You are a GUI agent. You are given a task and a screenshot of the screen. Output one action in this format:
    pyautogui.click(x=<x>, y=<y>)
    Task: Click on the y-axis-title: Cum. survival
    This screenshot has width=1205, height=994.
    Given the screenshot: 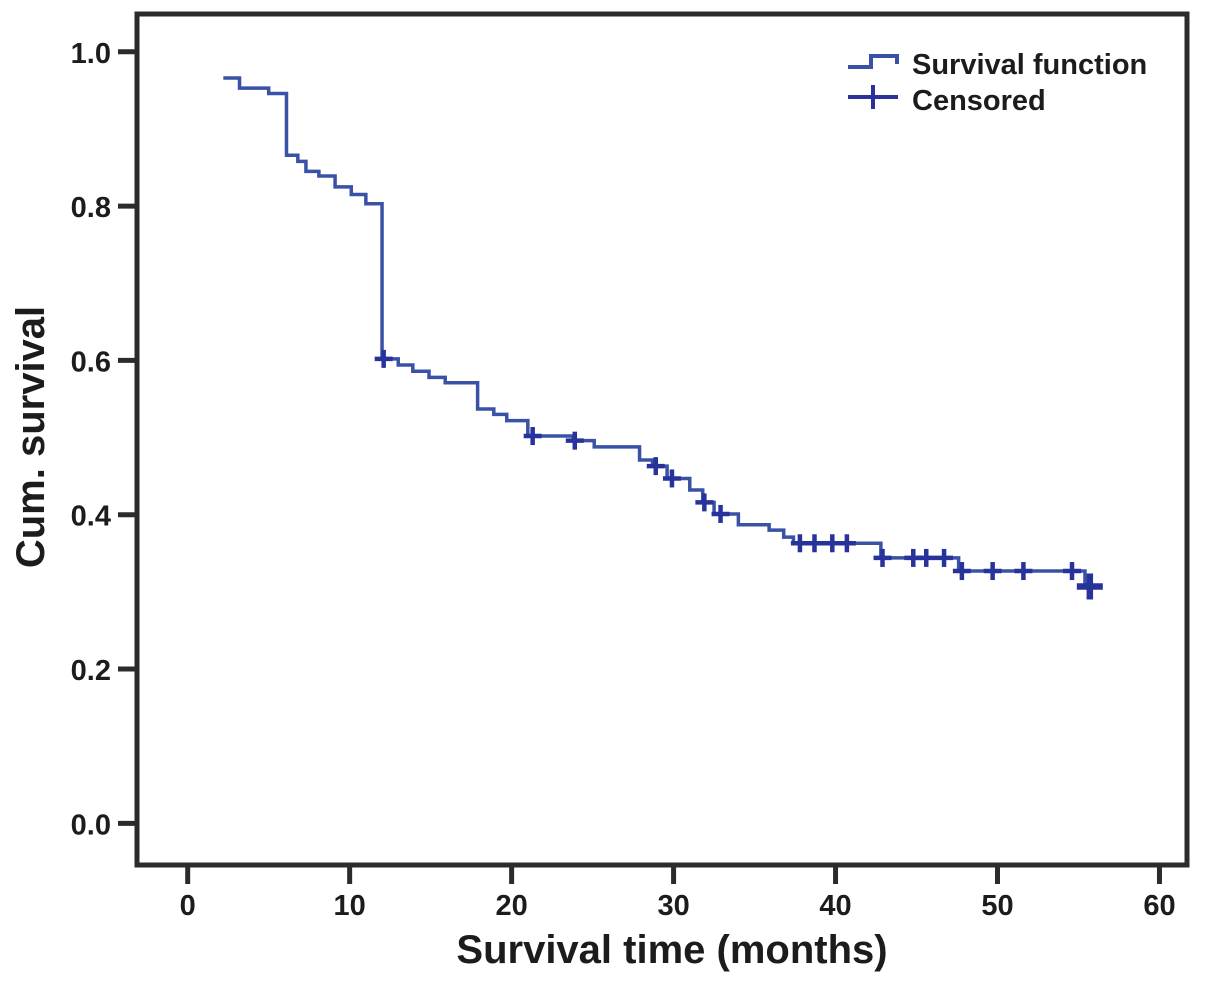 What is the action you would take?
    pyautogui.click(x=31, y=437)
    